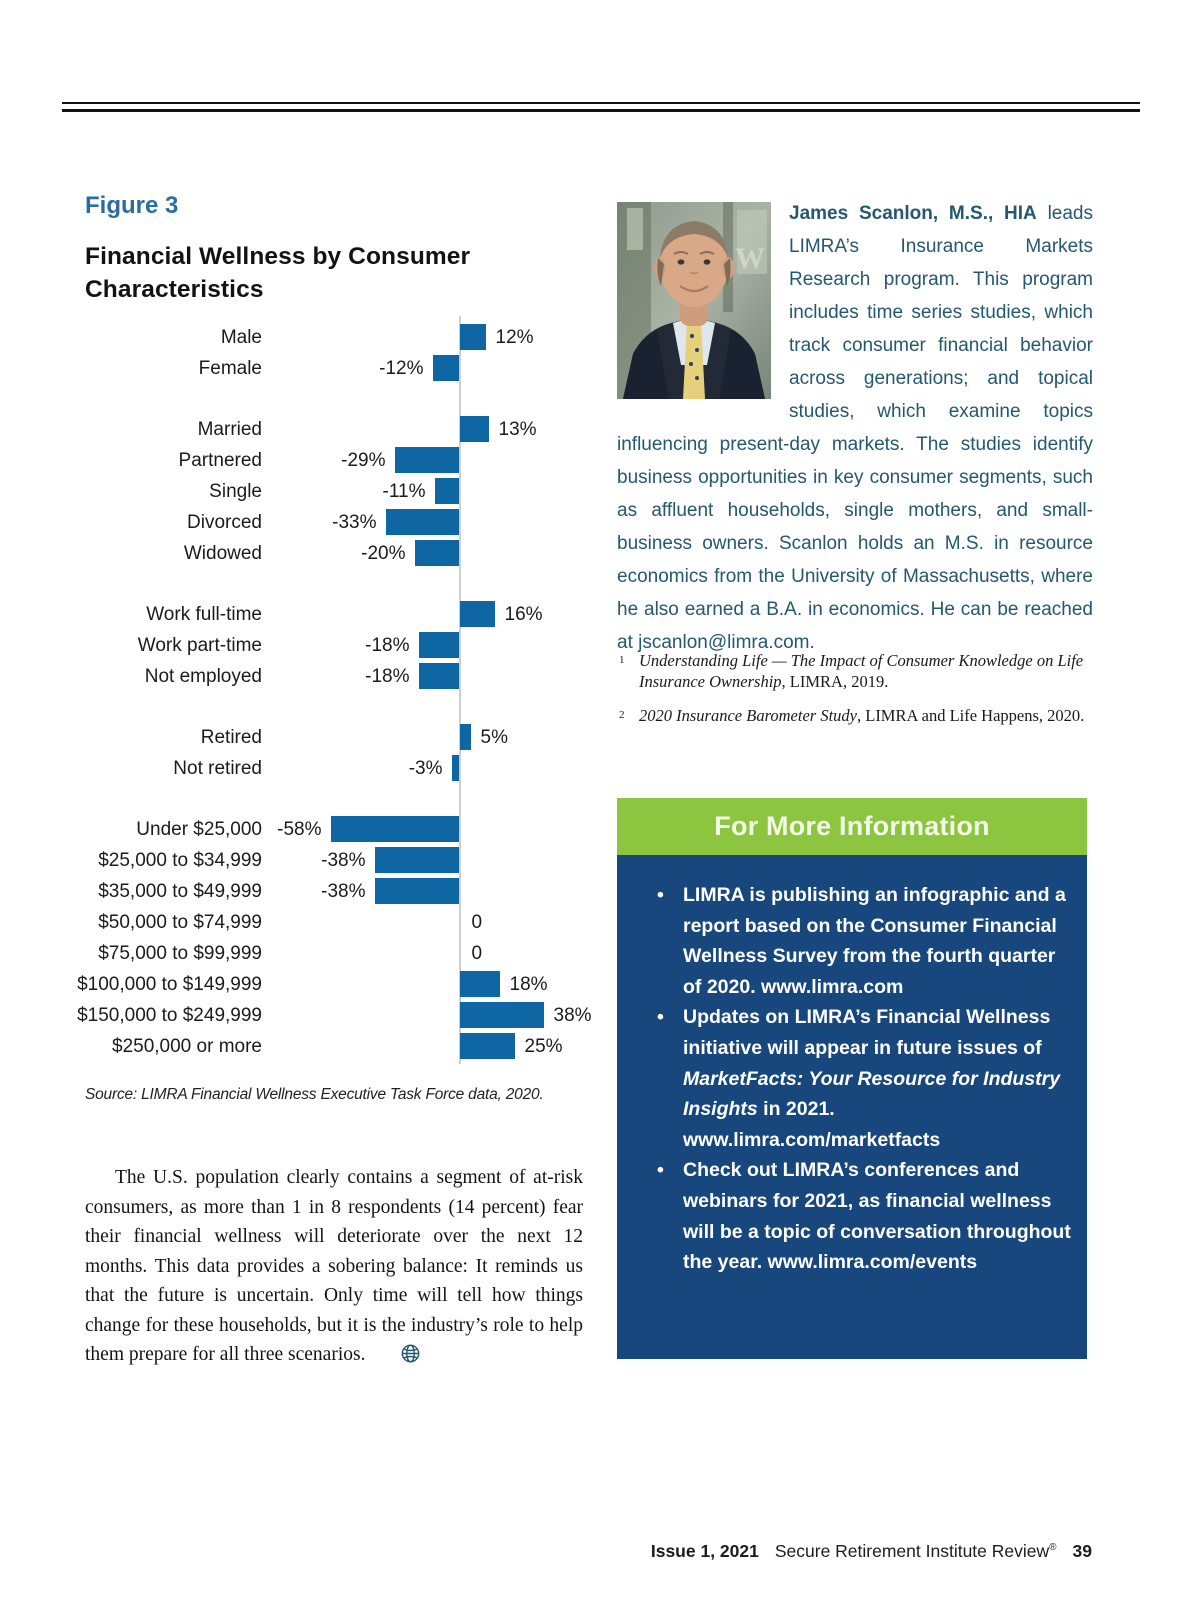 Image resolution: width=1200 pixels, height=1606 pixels. I want to click on value-label: -29%, so click(363, 460).